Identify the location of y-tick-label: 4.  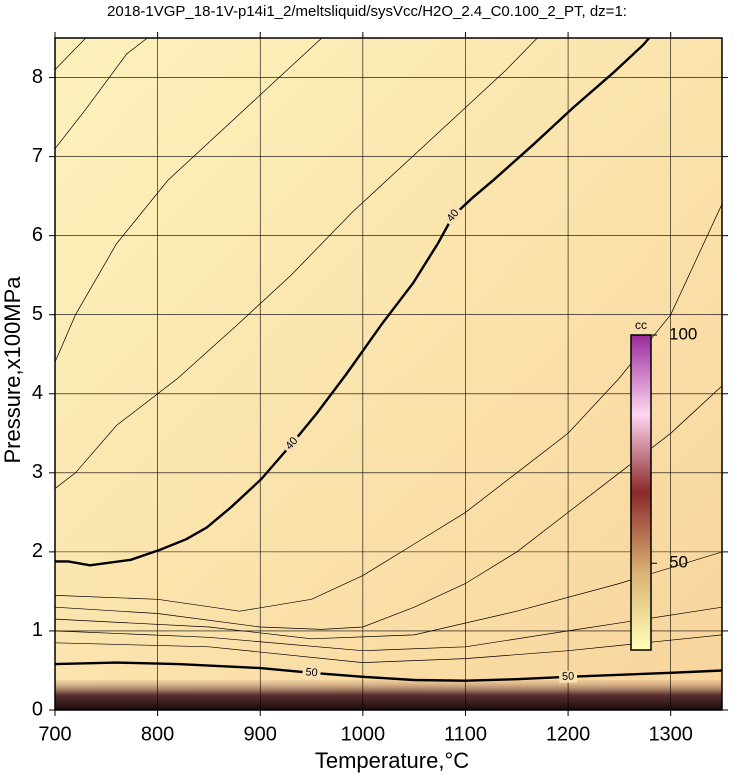
(37, 393).